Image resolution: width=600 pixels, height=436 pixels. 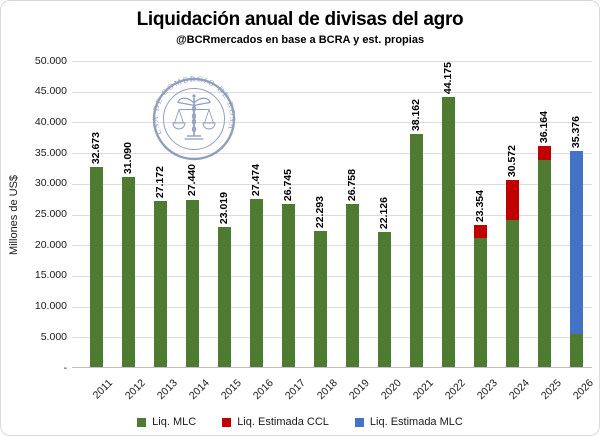 I want to click on x-axis-label: 2013, so click(x=167, y=390).